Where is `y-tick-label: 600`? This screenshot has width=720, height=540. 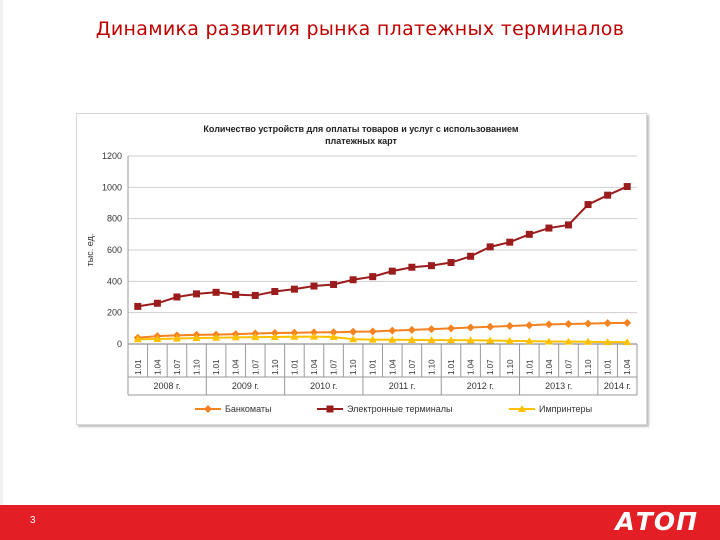 y-tick-label: 600 is located at coordinates (114, 250).